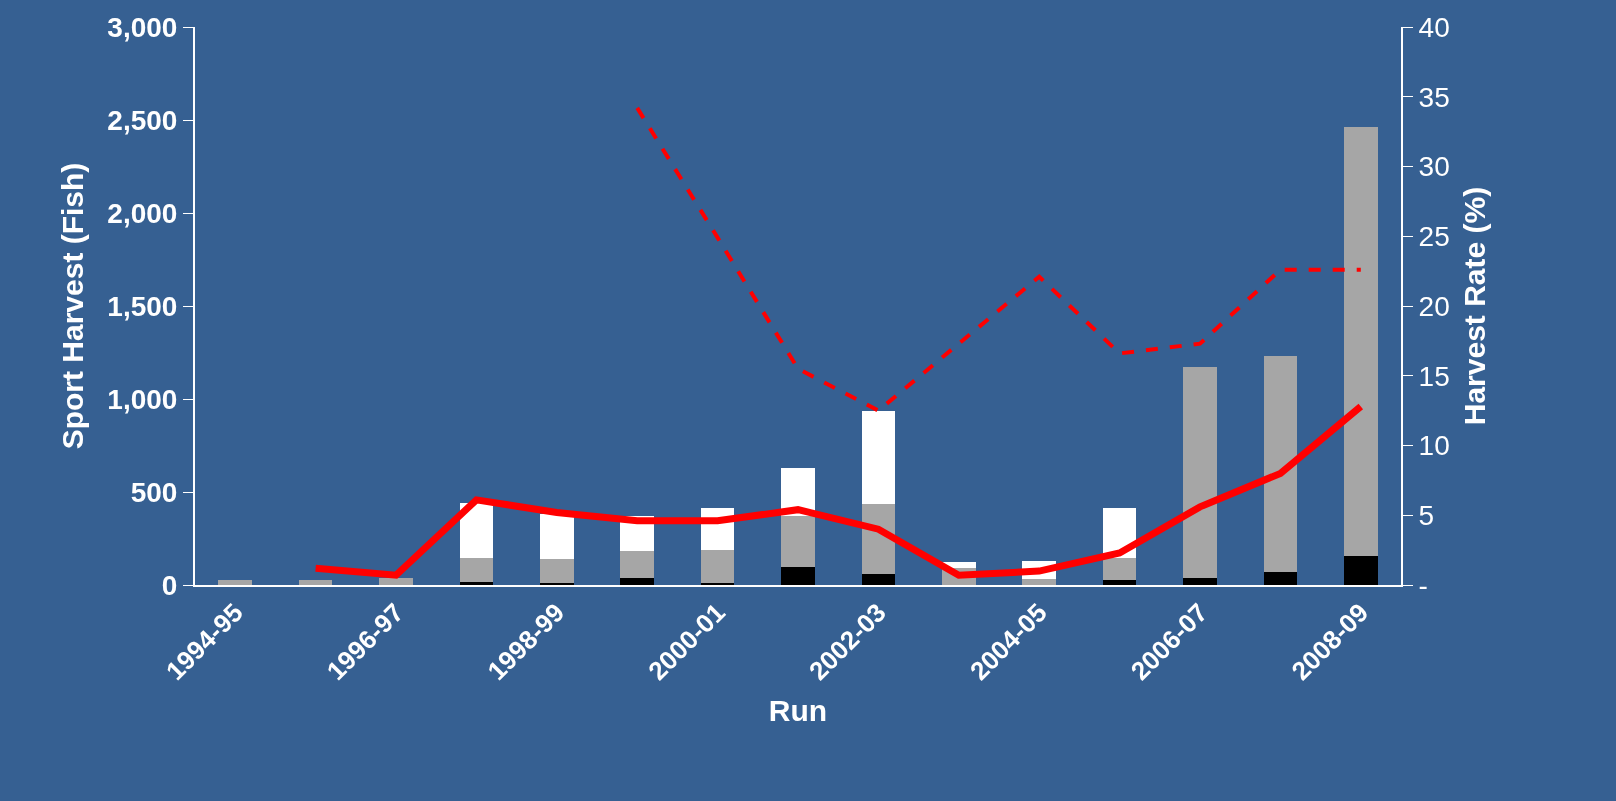 The image size is (1616, 801). Describe the element at coordinates (142, 213) in the screenshot. I see `y-tick-label: 2,000` at that location.